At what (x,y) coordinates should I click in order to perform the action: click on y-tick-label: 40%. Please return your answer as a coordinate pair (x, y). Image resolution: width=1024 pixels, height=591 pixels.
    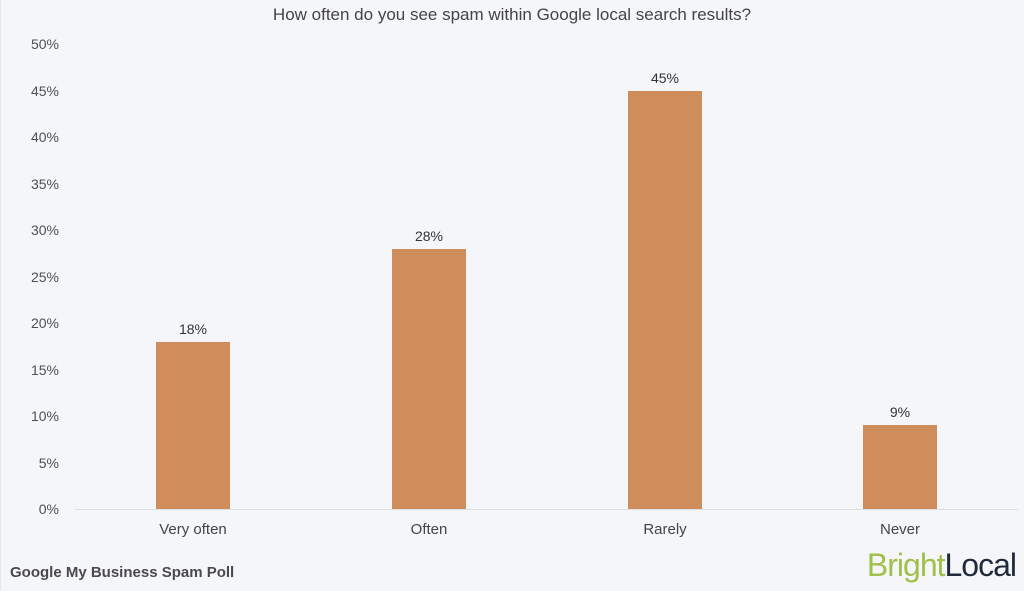
    Looking at the image, I should click on (44, 137).